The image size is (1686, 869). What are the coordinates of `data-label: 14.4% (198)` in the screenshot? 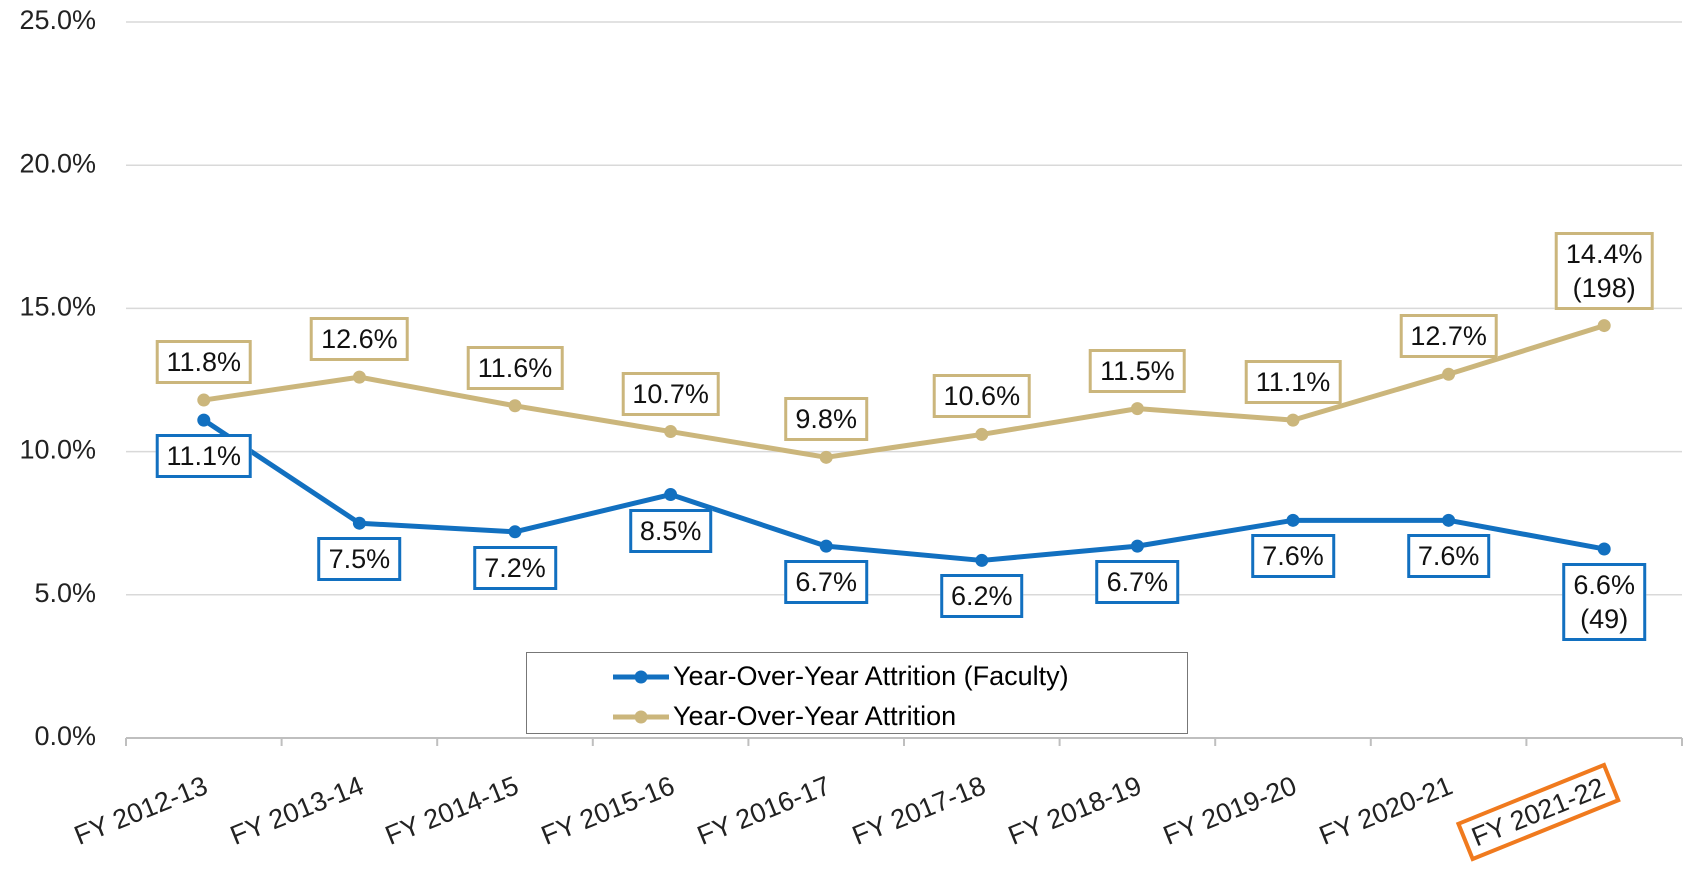 It's located at (1604, 270).